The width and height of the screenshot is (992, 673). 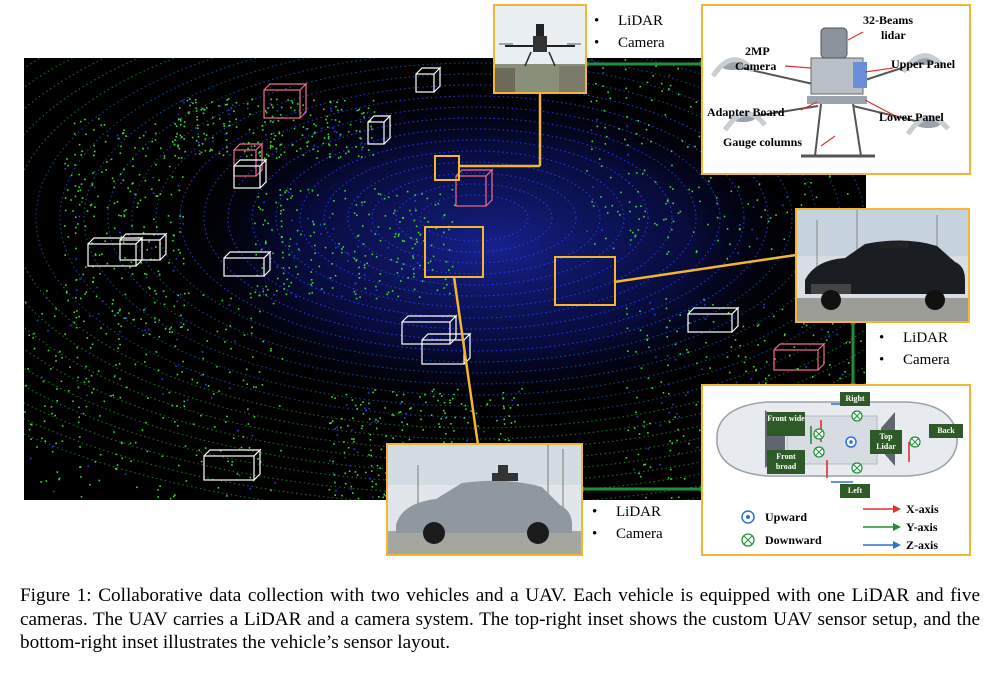 What do you see at coordinates (447, 168) in the screenshot?
I see `uav-highlight-box` at bounding box center [447, 168].